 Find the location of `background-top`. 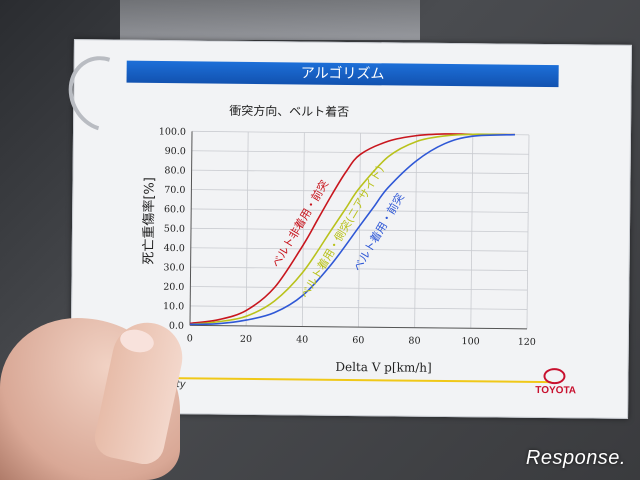

background-top is located at coordinates (270, 20).